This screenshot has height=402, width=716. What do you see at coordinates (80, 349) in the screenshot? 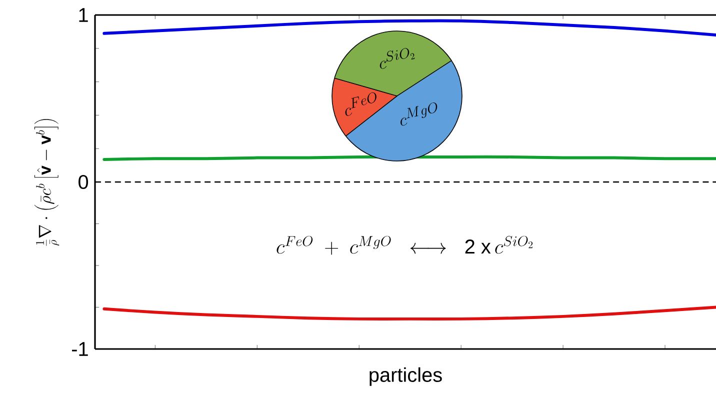
I see `y-tick-label: -1` at bounding box center [80, 349].